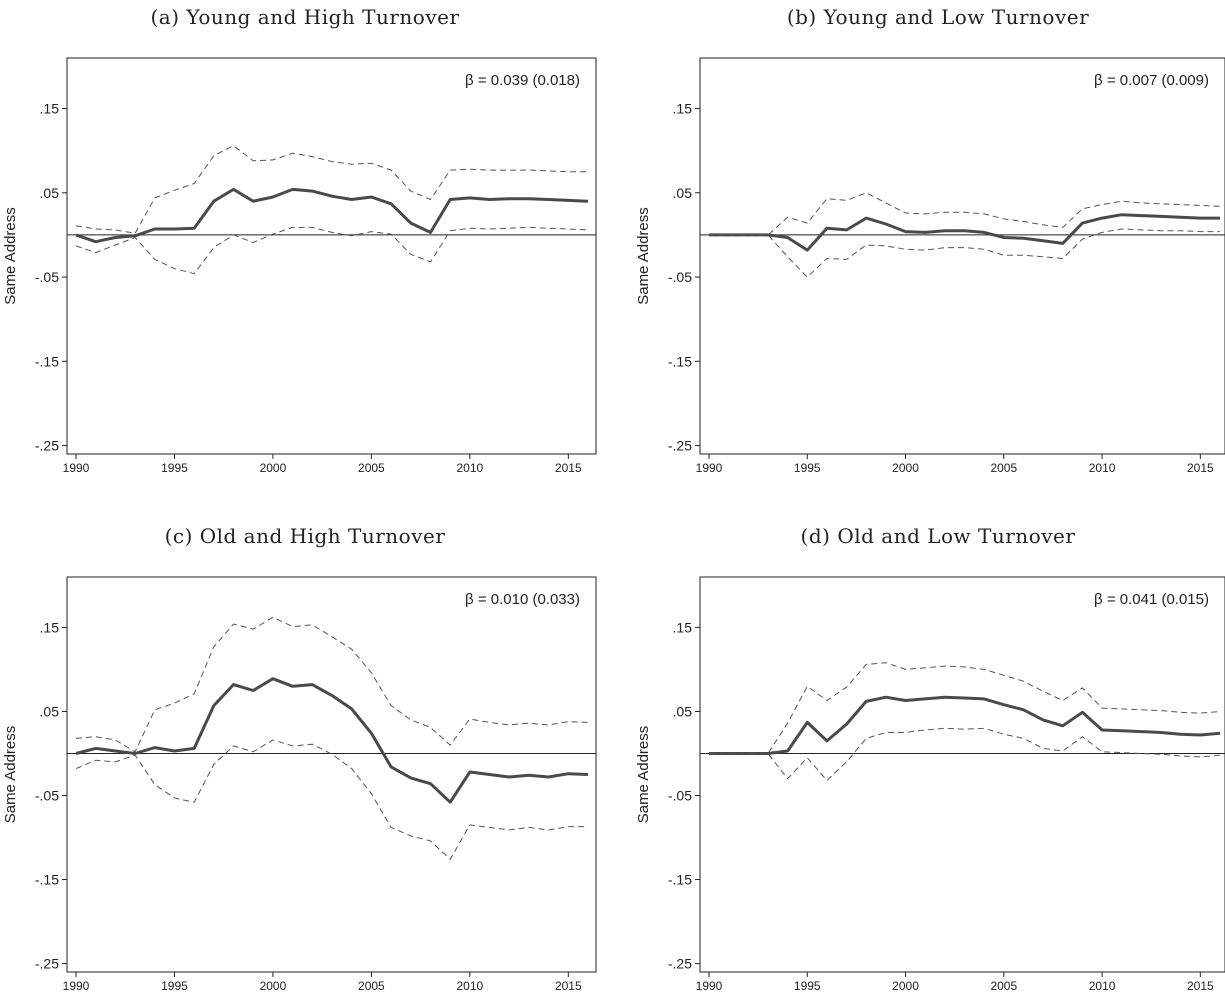 The image size is (1225, 996). I want to click on panel-title: (b) Young and Low Turnover, so click(938, 17).